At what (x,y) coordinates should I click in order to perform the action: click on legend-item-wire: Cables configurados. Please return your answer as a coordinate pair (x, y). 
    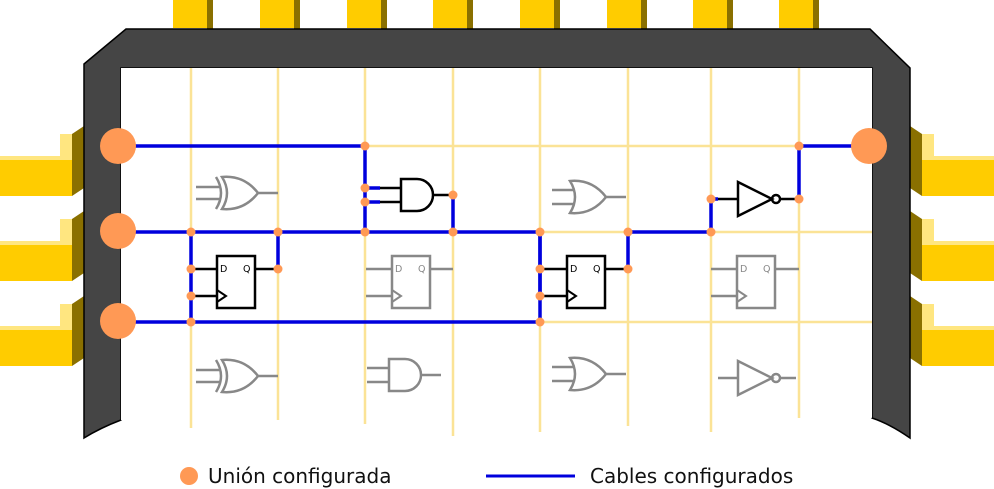
    Looking at the image, I should click on (639, 476).